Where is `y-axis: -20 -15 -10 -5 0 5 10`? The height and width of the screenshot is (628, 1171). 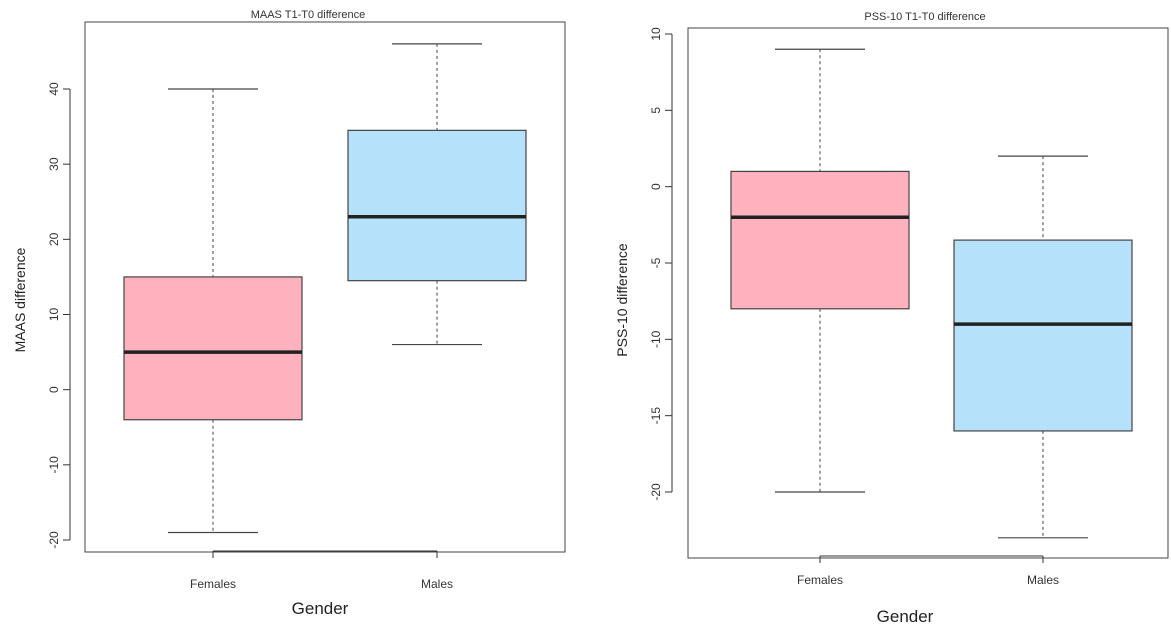
y-axis: -20 -15 -10 -5 0 5 10 is located at coordinates (661, 264).